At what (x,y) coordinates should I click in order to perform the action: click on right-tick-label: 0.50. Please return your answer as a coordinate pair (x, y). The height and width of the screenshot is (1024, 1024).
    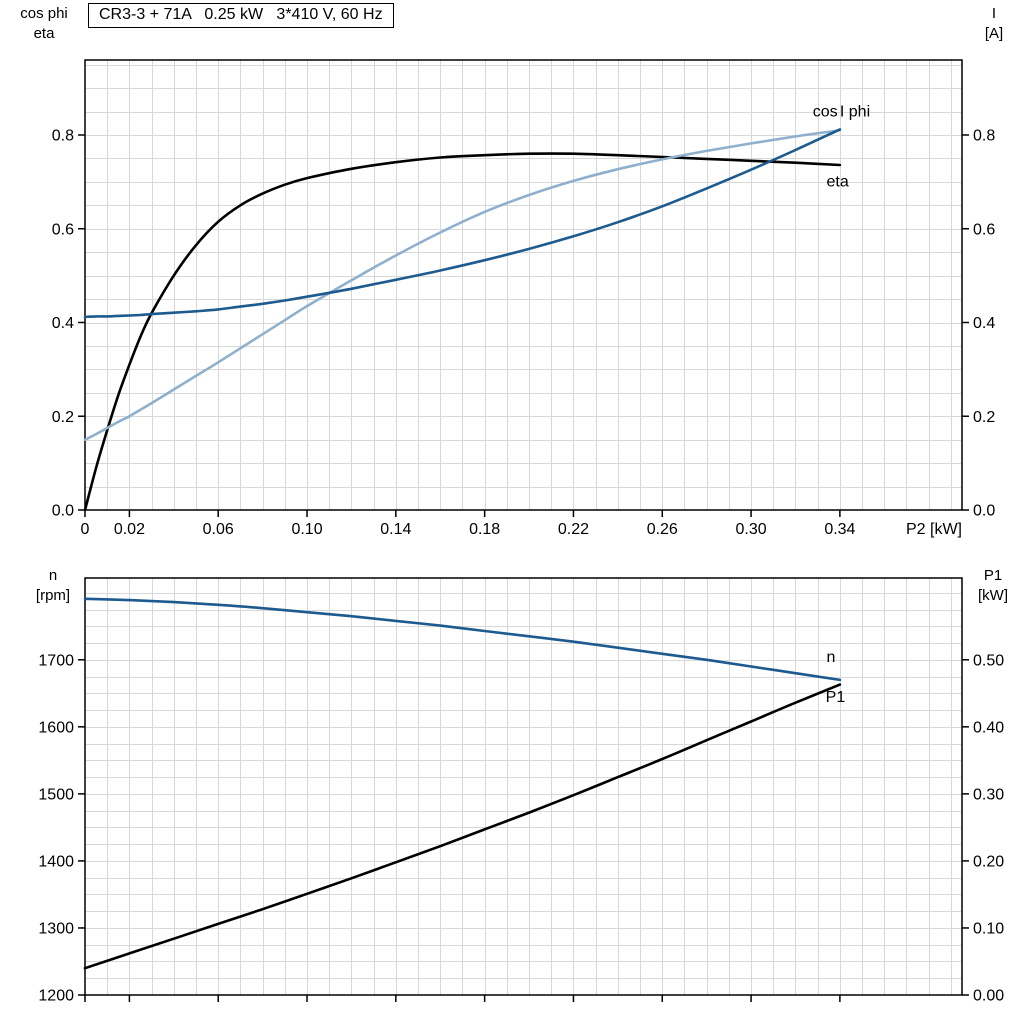
    Looking at the image, I should click on (988, 660).